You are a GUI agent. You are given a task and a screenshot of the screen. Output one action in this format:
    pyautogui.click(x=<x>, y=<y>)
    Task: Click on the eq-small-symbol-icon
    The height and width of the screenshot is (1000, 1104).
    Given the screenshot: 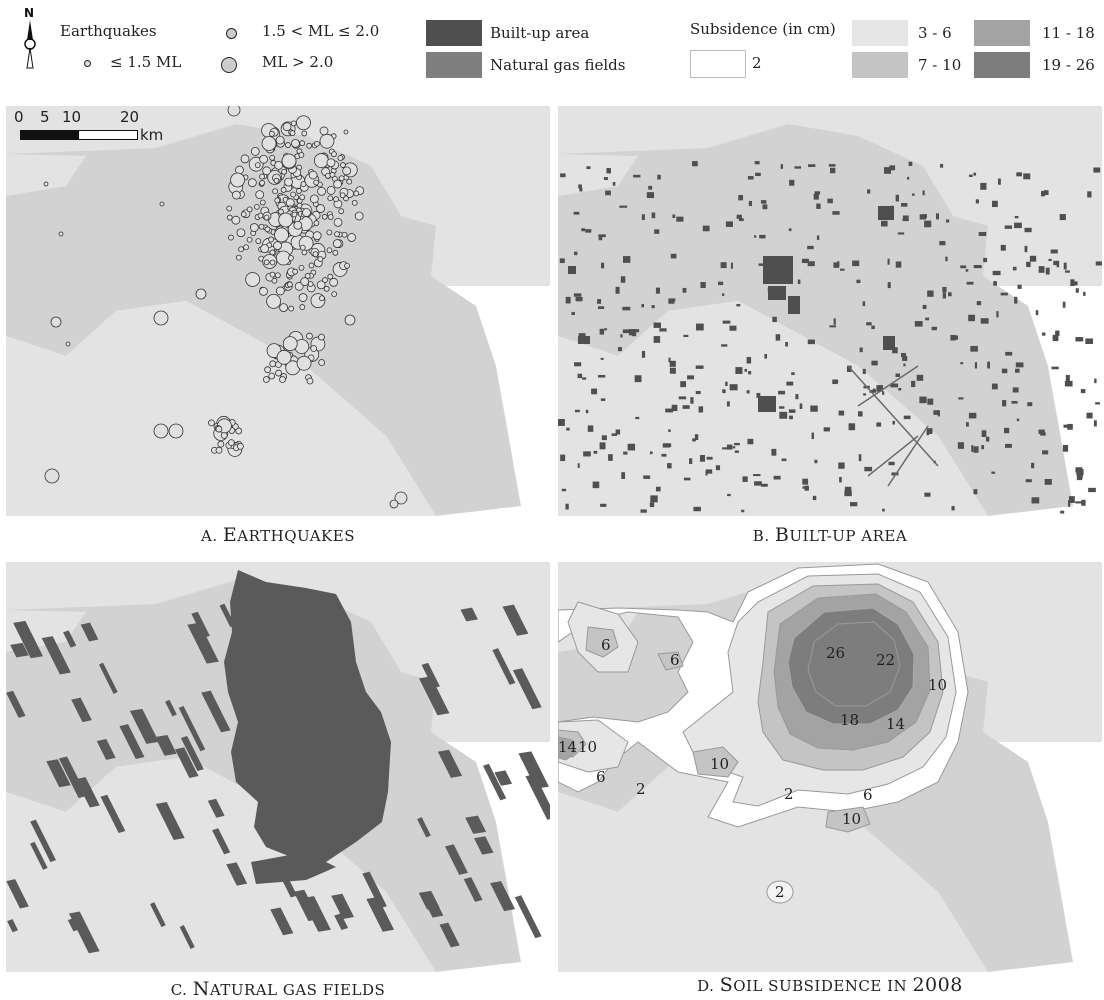 What is the action you would take?
    pyautogui.click(x=87, y=63)
    